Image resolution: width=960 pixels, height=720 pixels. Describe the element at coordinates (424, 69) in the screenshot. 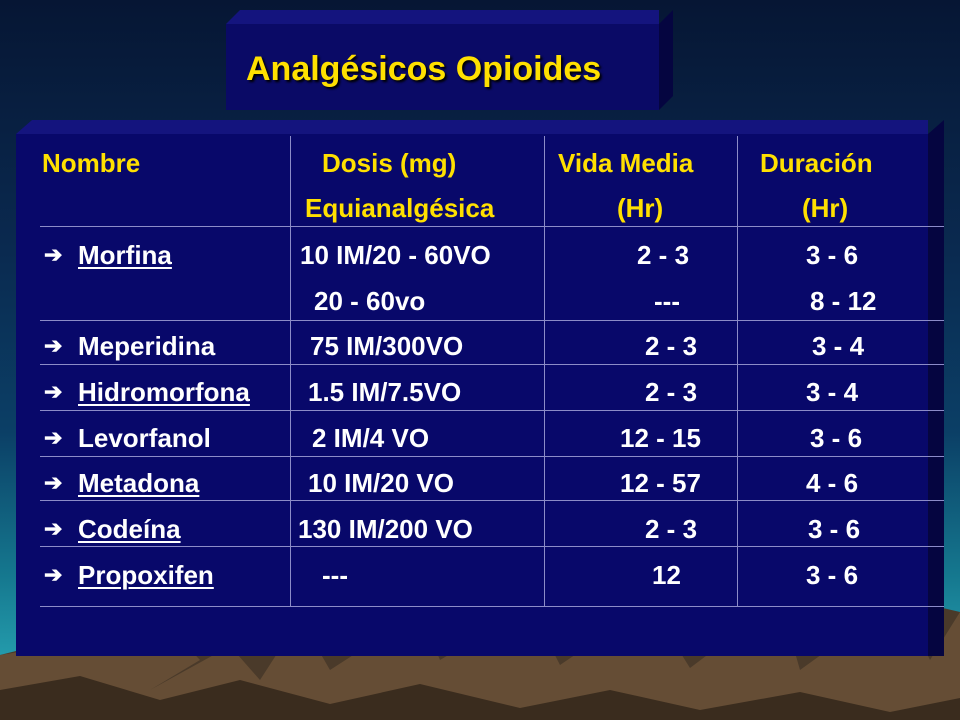

I see `slide-title: Analgésicos Opioides` at that location.